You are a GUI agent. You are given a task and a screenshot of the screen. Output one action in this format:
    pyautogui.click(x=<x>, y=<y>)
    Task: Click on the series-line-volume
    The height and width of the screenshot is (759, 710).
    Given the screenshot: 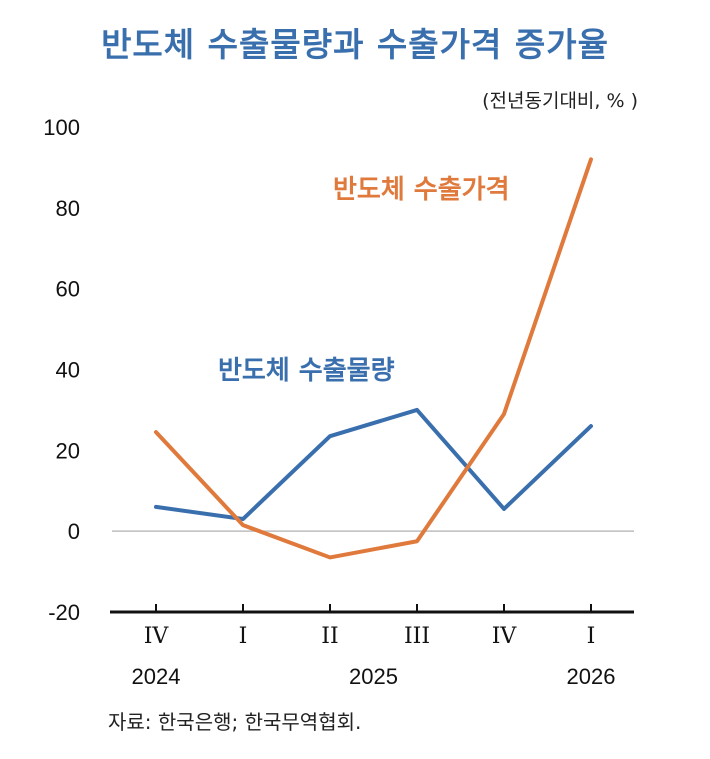 What is the action you would take?
    pyautogui.click(x=373, y=464)
    